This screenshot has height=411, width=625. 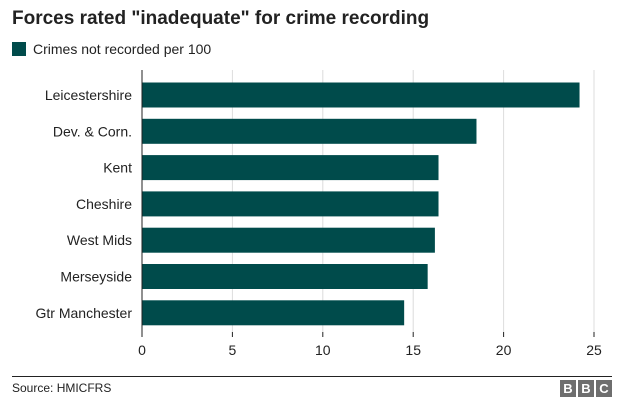 I want to click on category-label: Cheshire, so click(x=104, y=204).